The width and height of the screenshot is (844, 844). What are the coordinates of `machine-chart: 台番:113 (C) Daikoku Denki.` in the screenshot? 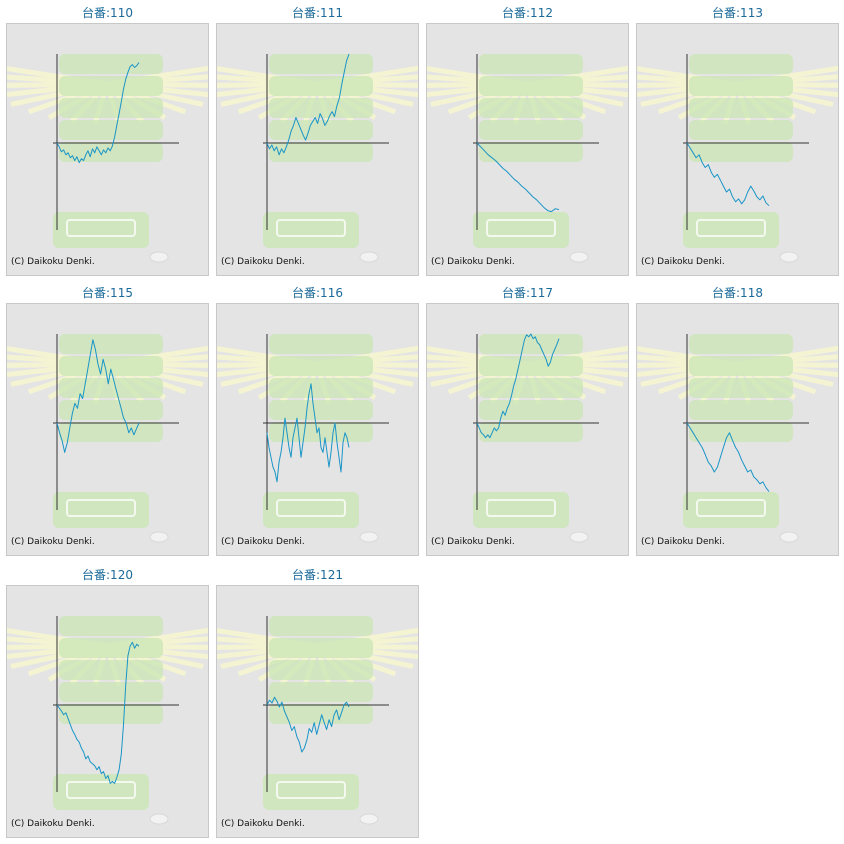 It's located at (737, 141).